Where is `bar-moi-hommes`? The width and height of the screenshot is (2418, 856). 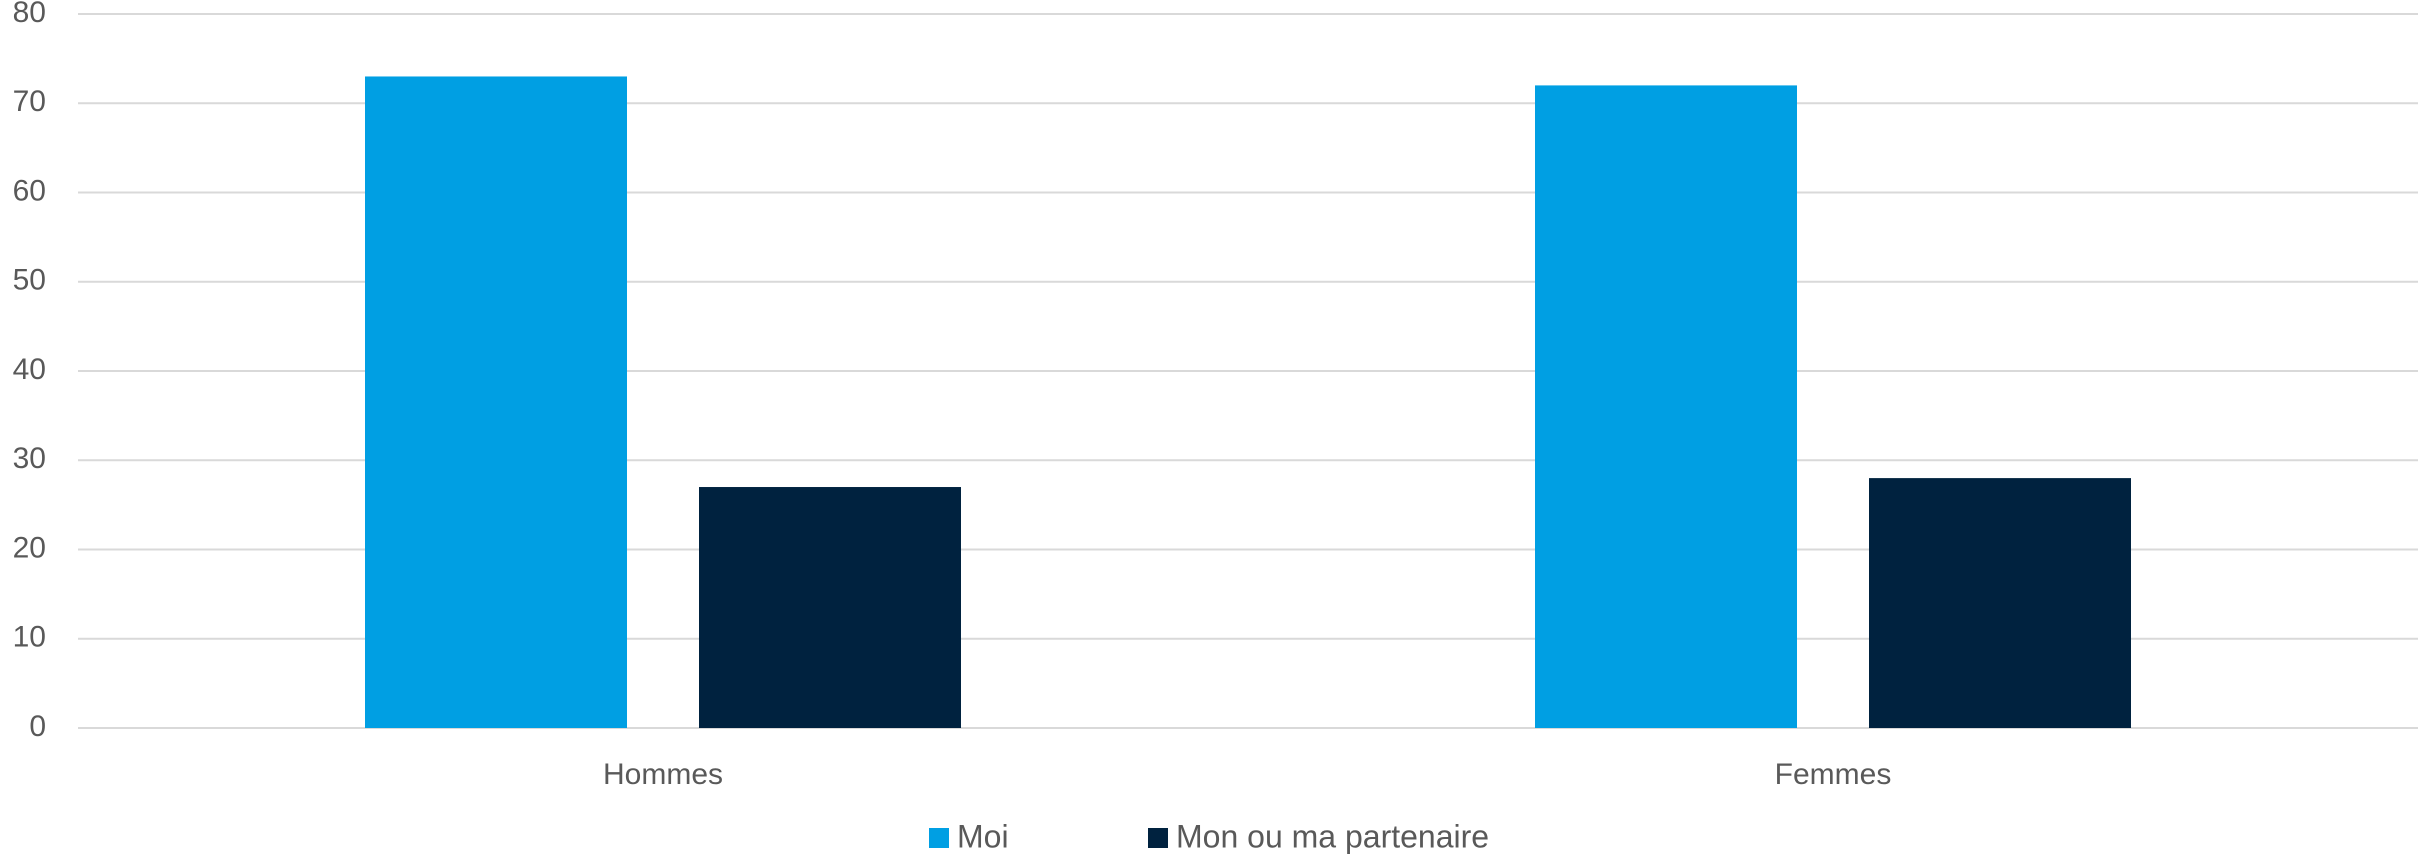 bar-moi-hommes is located at coordinates (496, 402).